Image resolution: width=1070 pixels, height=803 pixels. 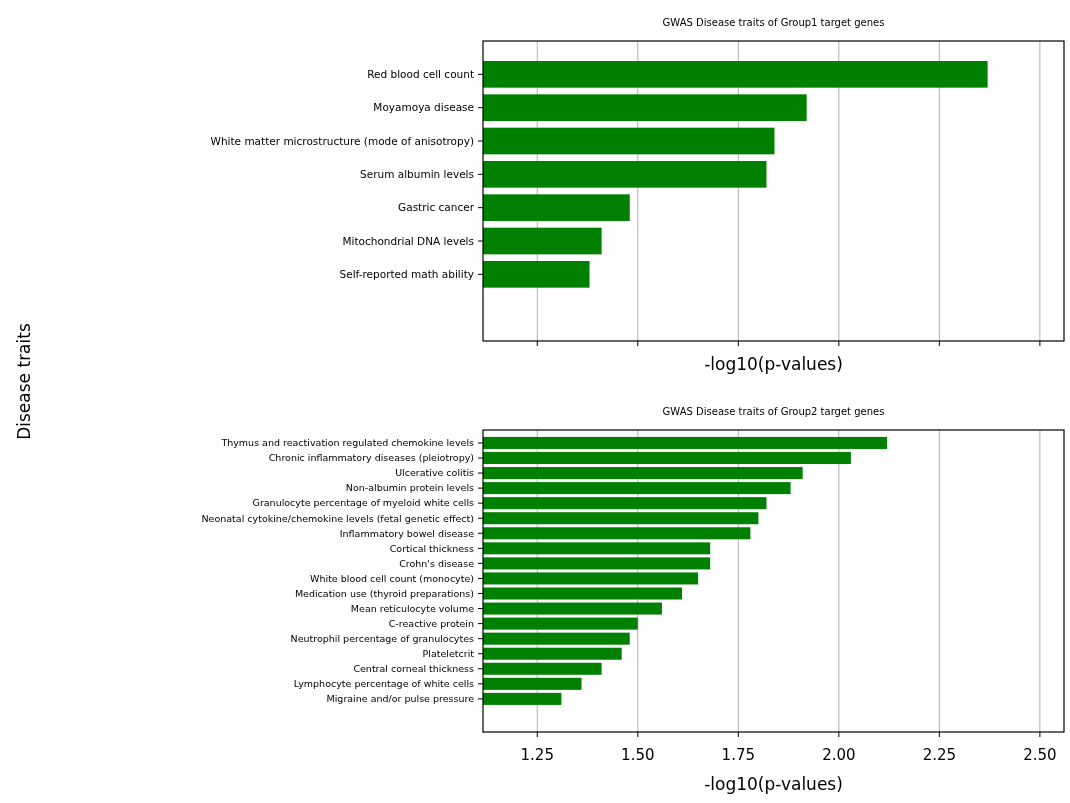 I want to click on chart-title: GWAS Disease traits of Group2 target genes, so click(x=773, y=411).